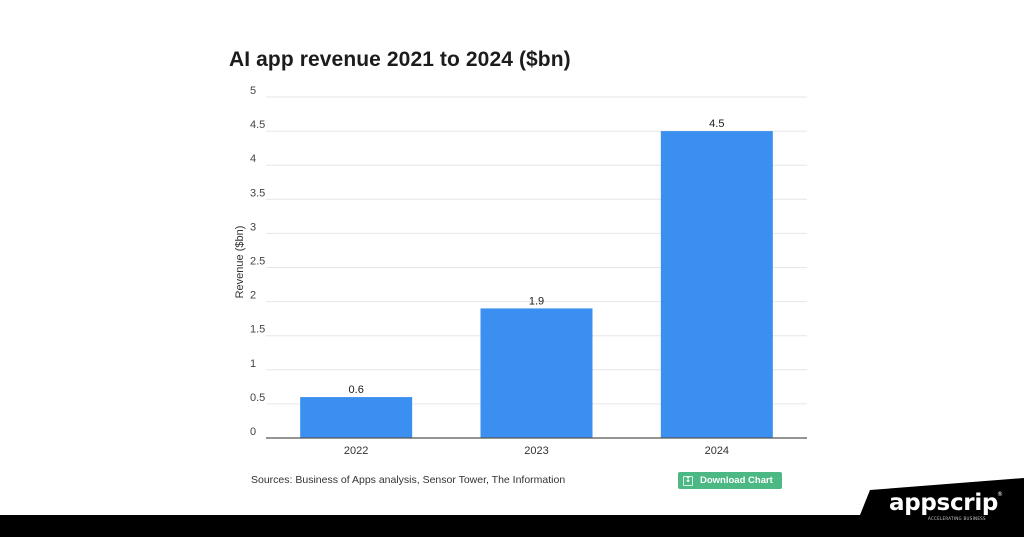 The height and width of the screenshot is (537, 1024). Describe the element at coordinates (957, 518) in the screenshot. I see `brand-tagline: ACCELERATING BUSINESS` at that location.